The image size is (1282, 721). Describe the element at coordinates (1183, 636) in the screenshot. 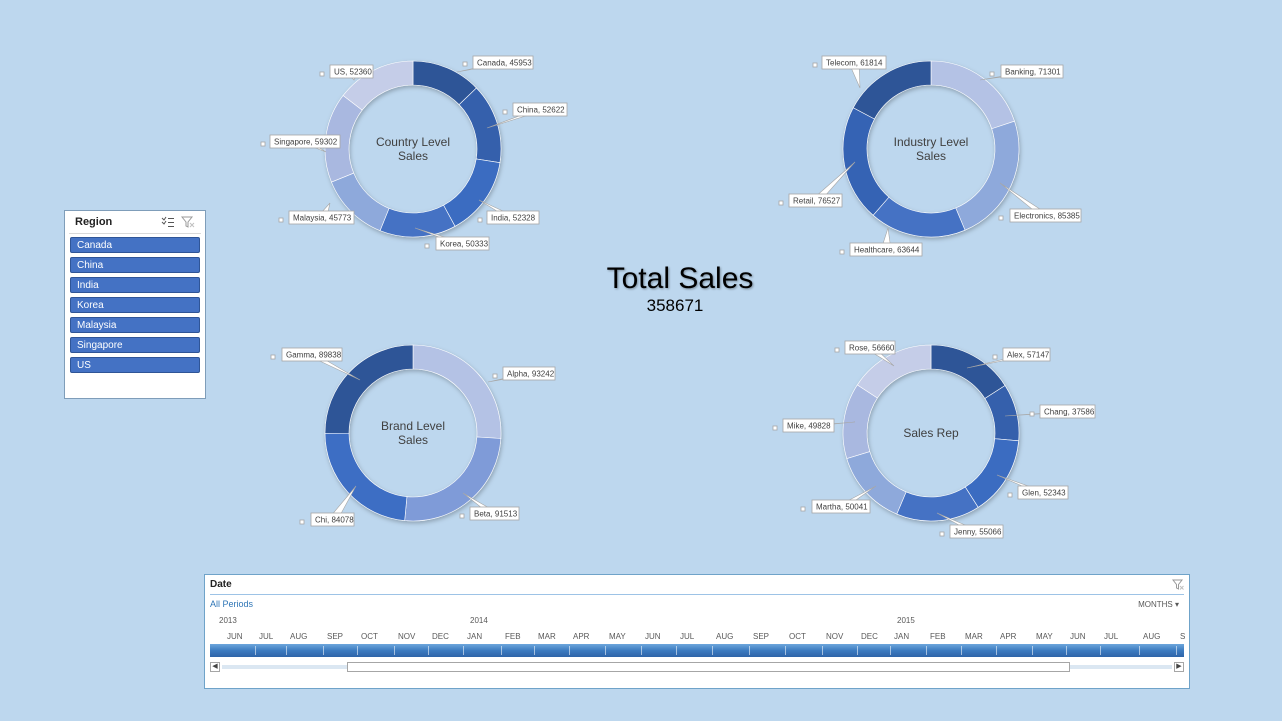

I see `timeline-month-label: S` at that location.